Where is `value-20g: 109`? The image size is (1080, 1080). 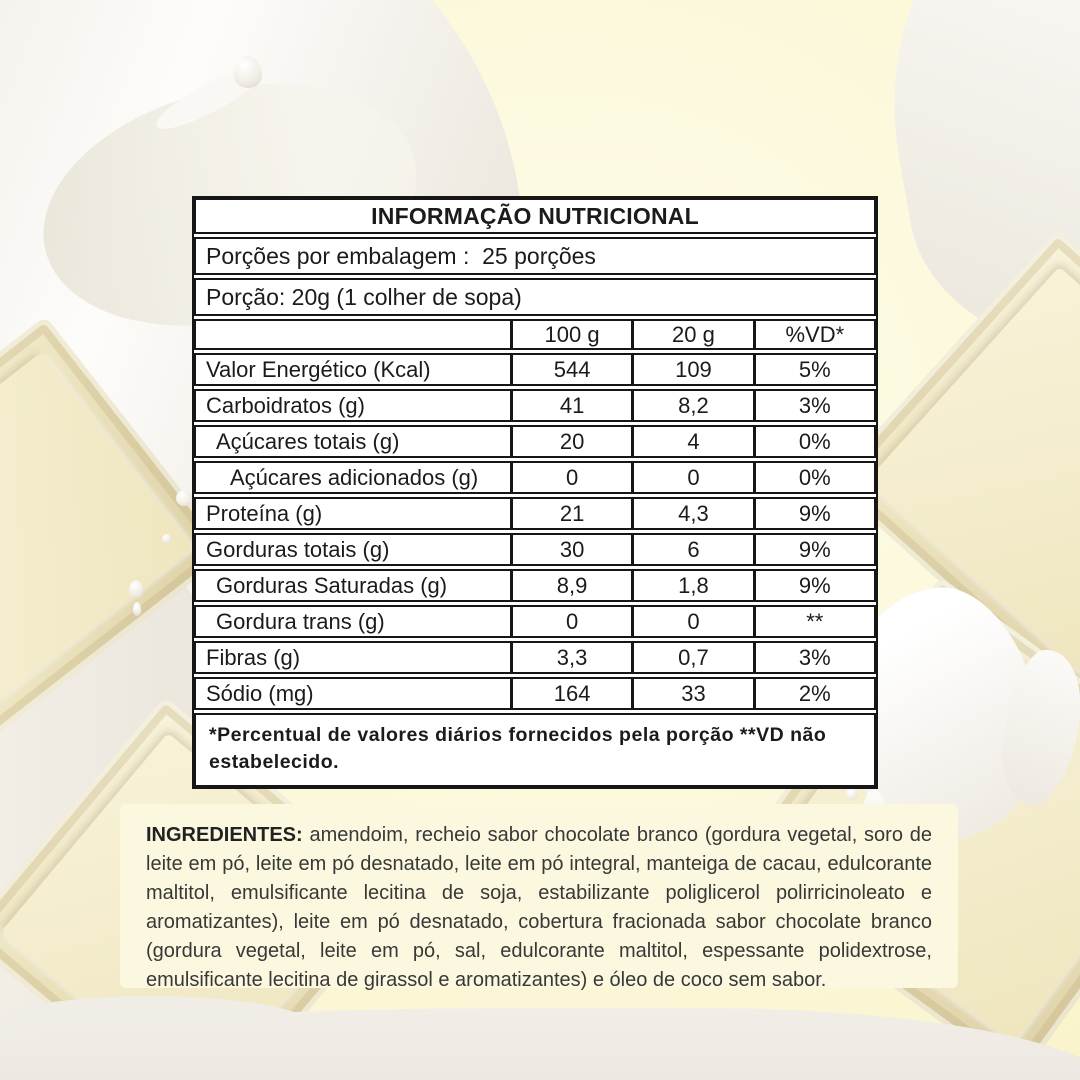 value-20g: 109 is located at coordinates (691, 369).